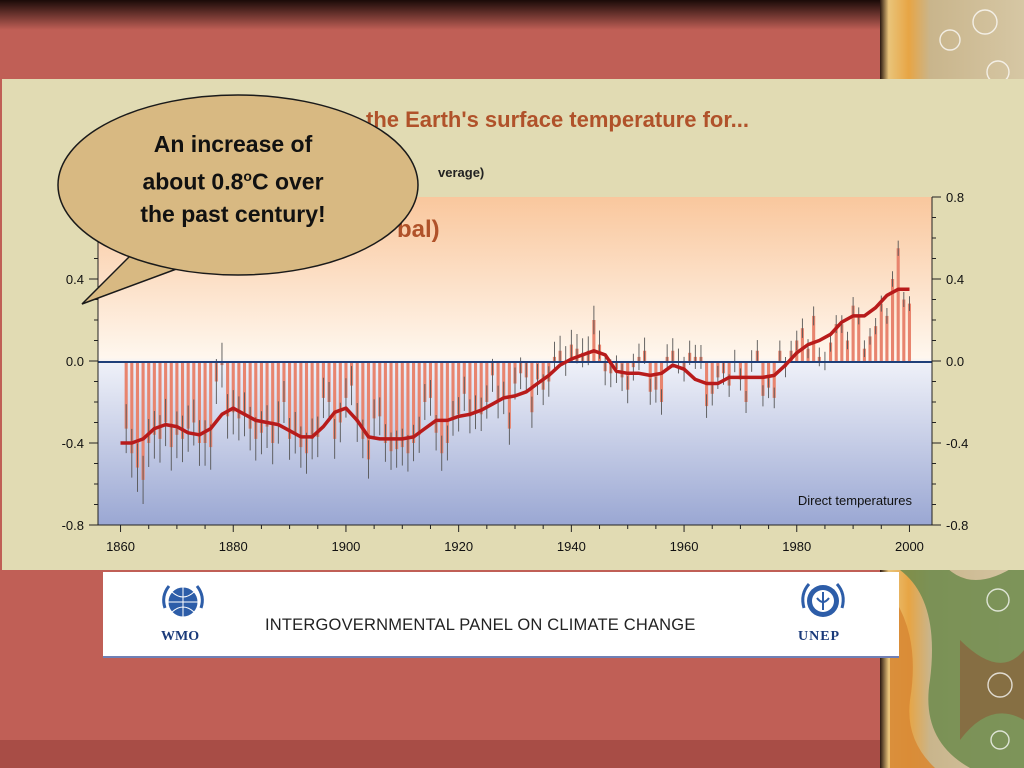 The width and height of the screenshot is (1024, 768). Describe the element at coordinates (436, 397) in the screenshot. I see `bar-1916` at that location.